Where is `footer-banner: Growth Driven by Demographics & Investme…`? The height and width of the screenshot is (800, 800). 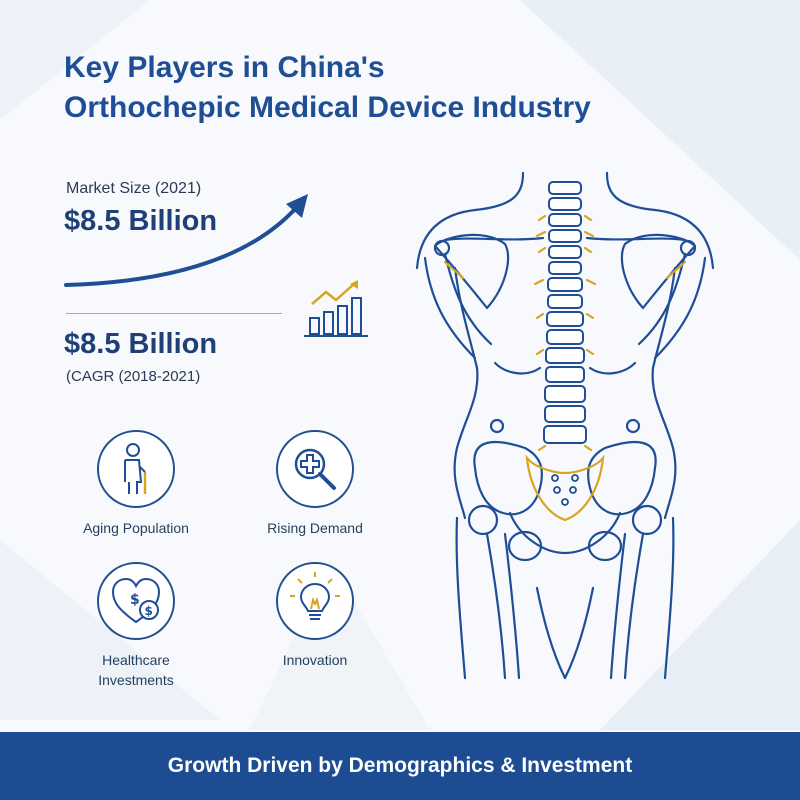 footer-banner: Growth Driven by Demographics & Investme… is located at coordinates (400, 766).